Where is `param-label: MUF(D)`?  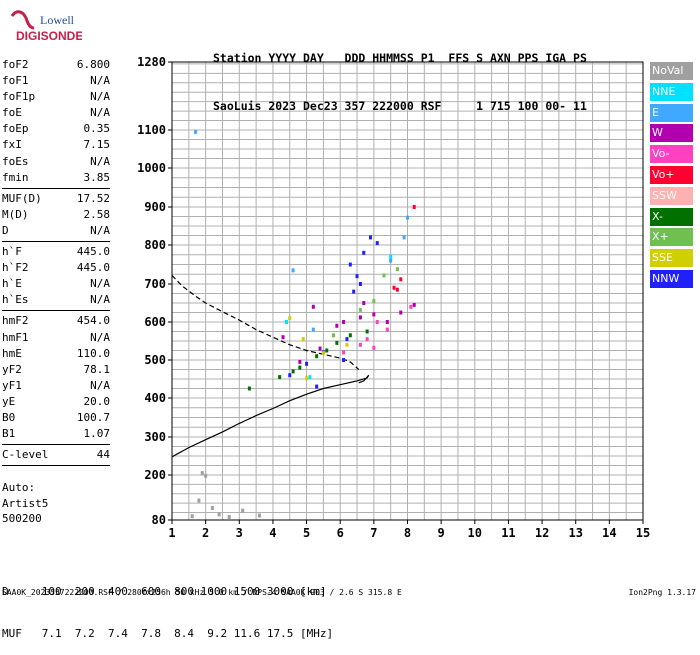 param-label: MUF(D) is located at coordinates (22, 198).